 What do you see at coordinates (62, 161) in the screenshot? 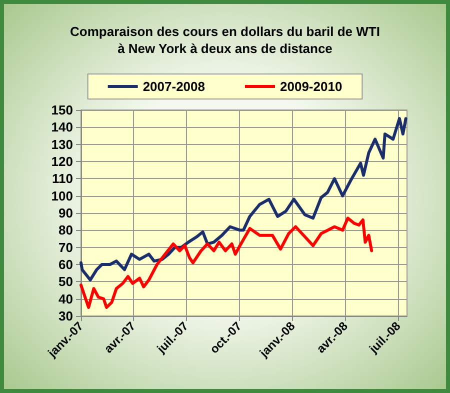
I see `y-tick-label: 120` at bounding box center [62, 161].